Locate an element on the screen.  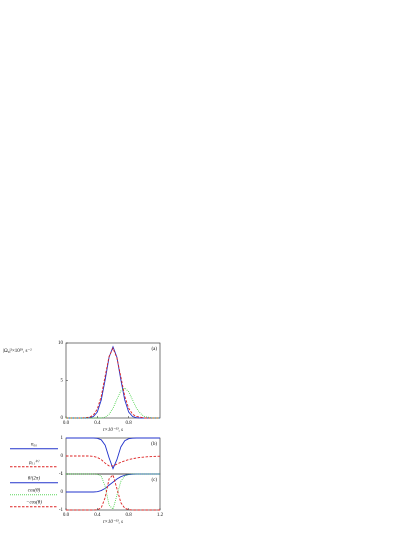
x-tick-label: 1.2 is located at coordinates (160, 515).